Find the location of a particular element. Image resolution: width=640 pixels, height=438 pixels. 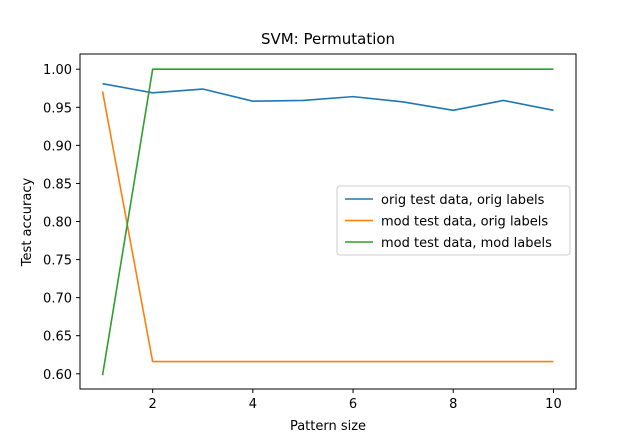

y-axis-title: Test accuracy is located at coordinates (27, 223).